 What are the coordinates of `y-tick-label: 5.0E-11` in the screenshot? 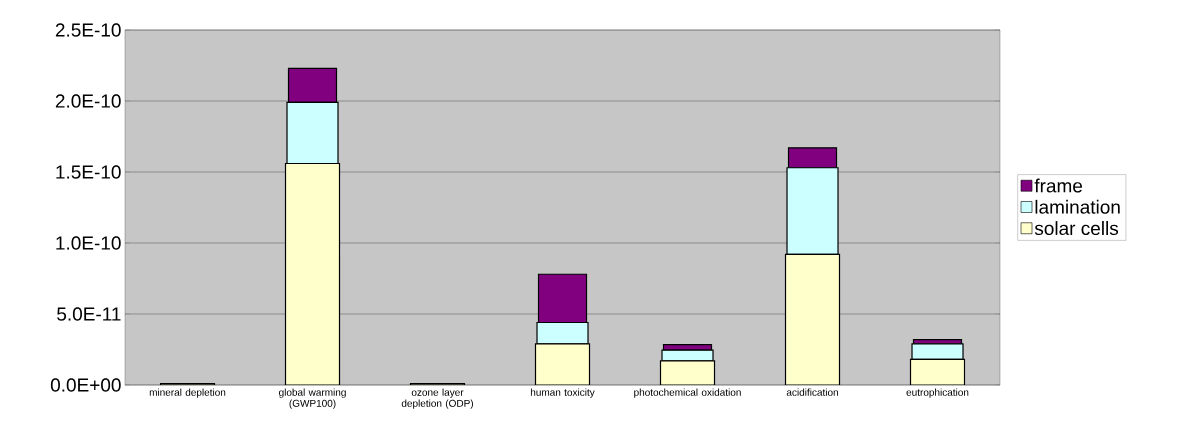 It's located at (89, 314).